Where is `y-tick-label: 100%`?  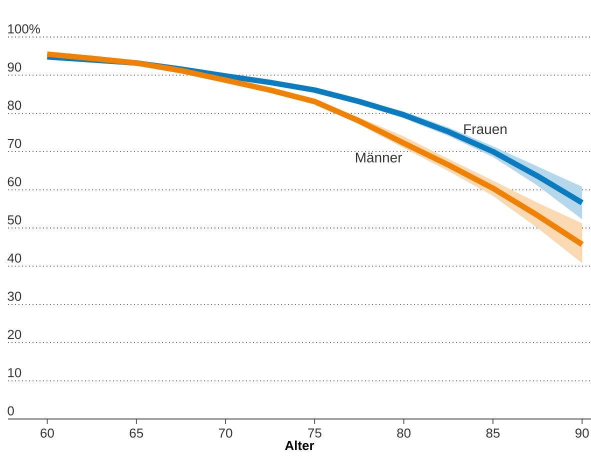 y-tick-label: 100% is located at coordinates (24, 29).